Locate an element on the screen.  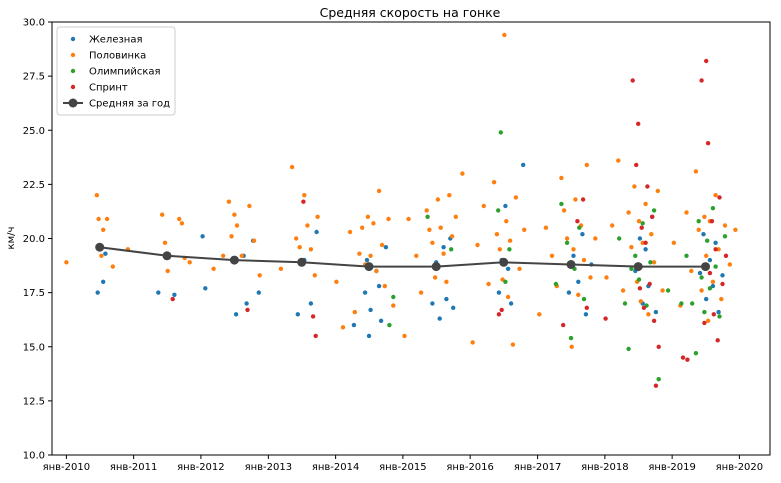
x-tick-label: янв-2014 is located at coordinates (336, 467).